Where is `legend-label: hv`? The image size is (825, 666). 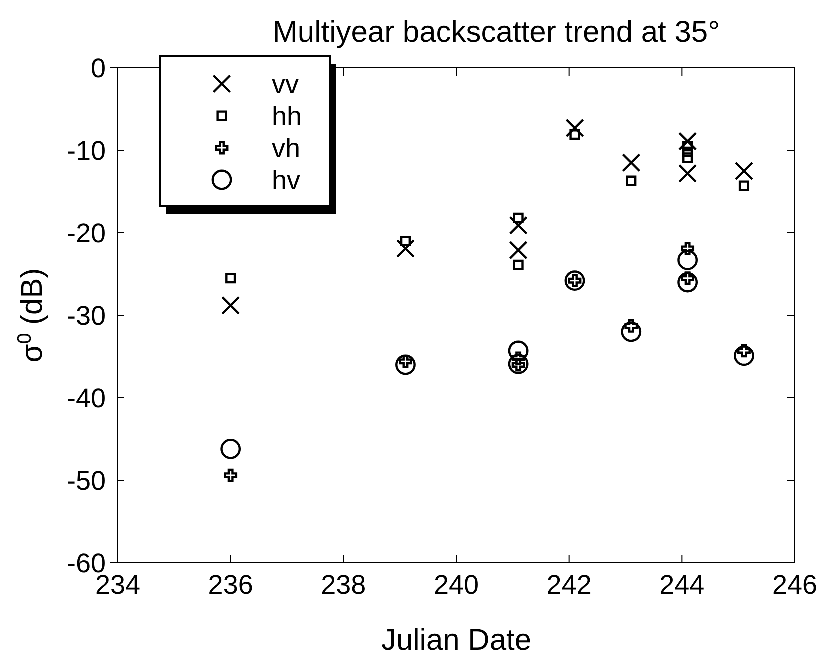
legend-label: hv is located at coordinates (287, 180).